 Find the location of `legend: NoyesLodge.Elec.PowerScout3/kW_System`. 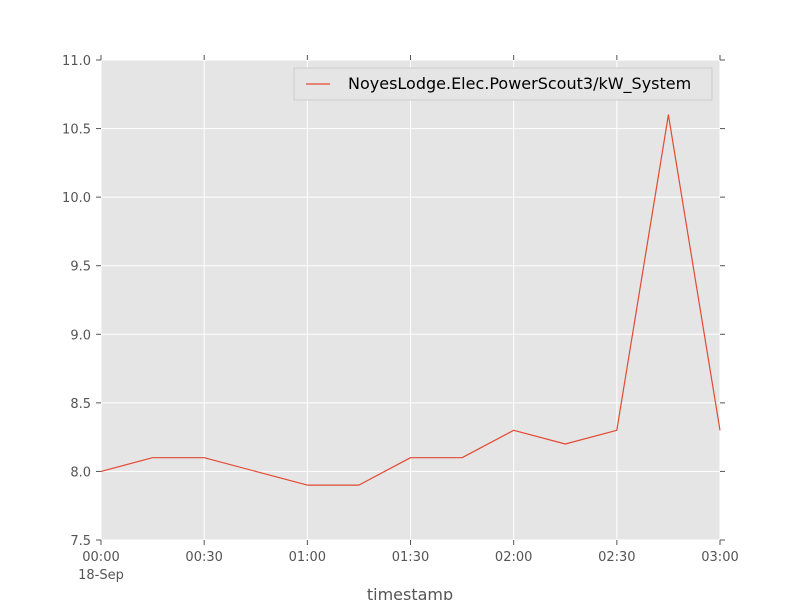

legend: NoyesLodge.Elec.PowerScout3/kW_System is located at coordinates (503, 84).